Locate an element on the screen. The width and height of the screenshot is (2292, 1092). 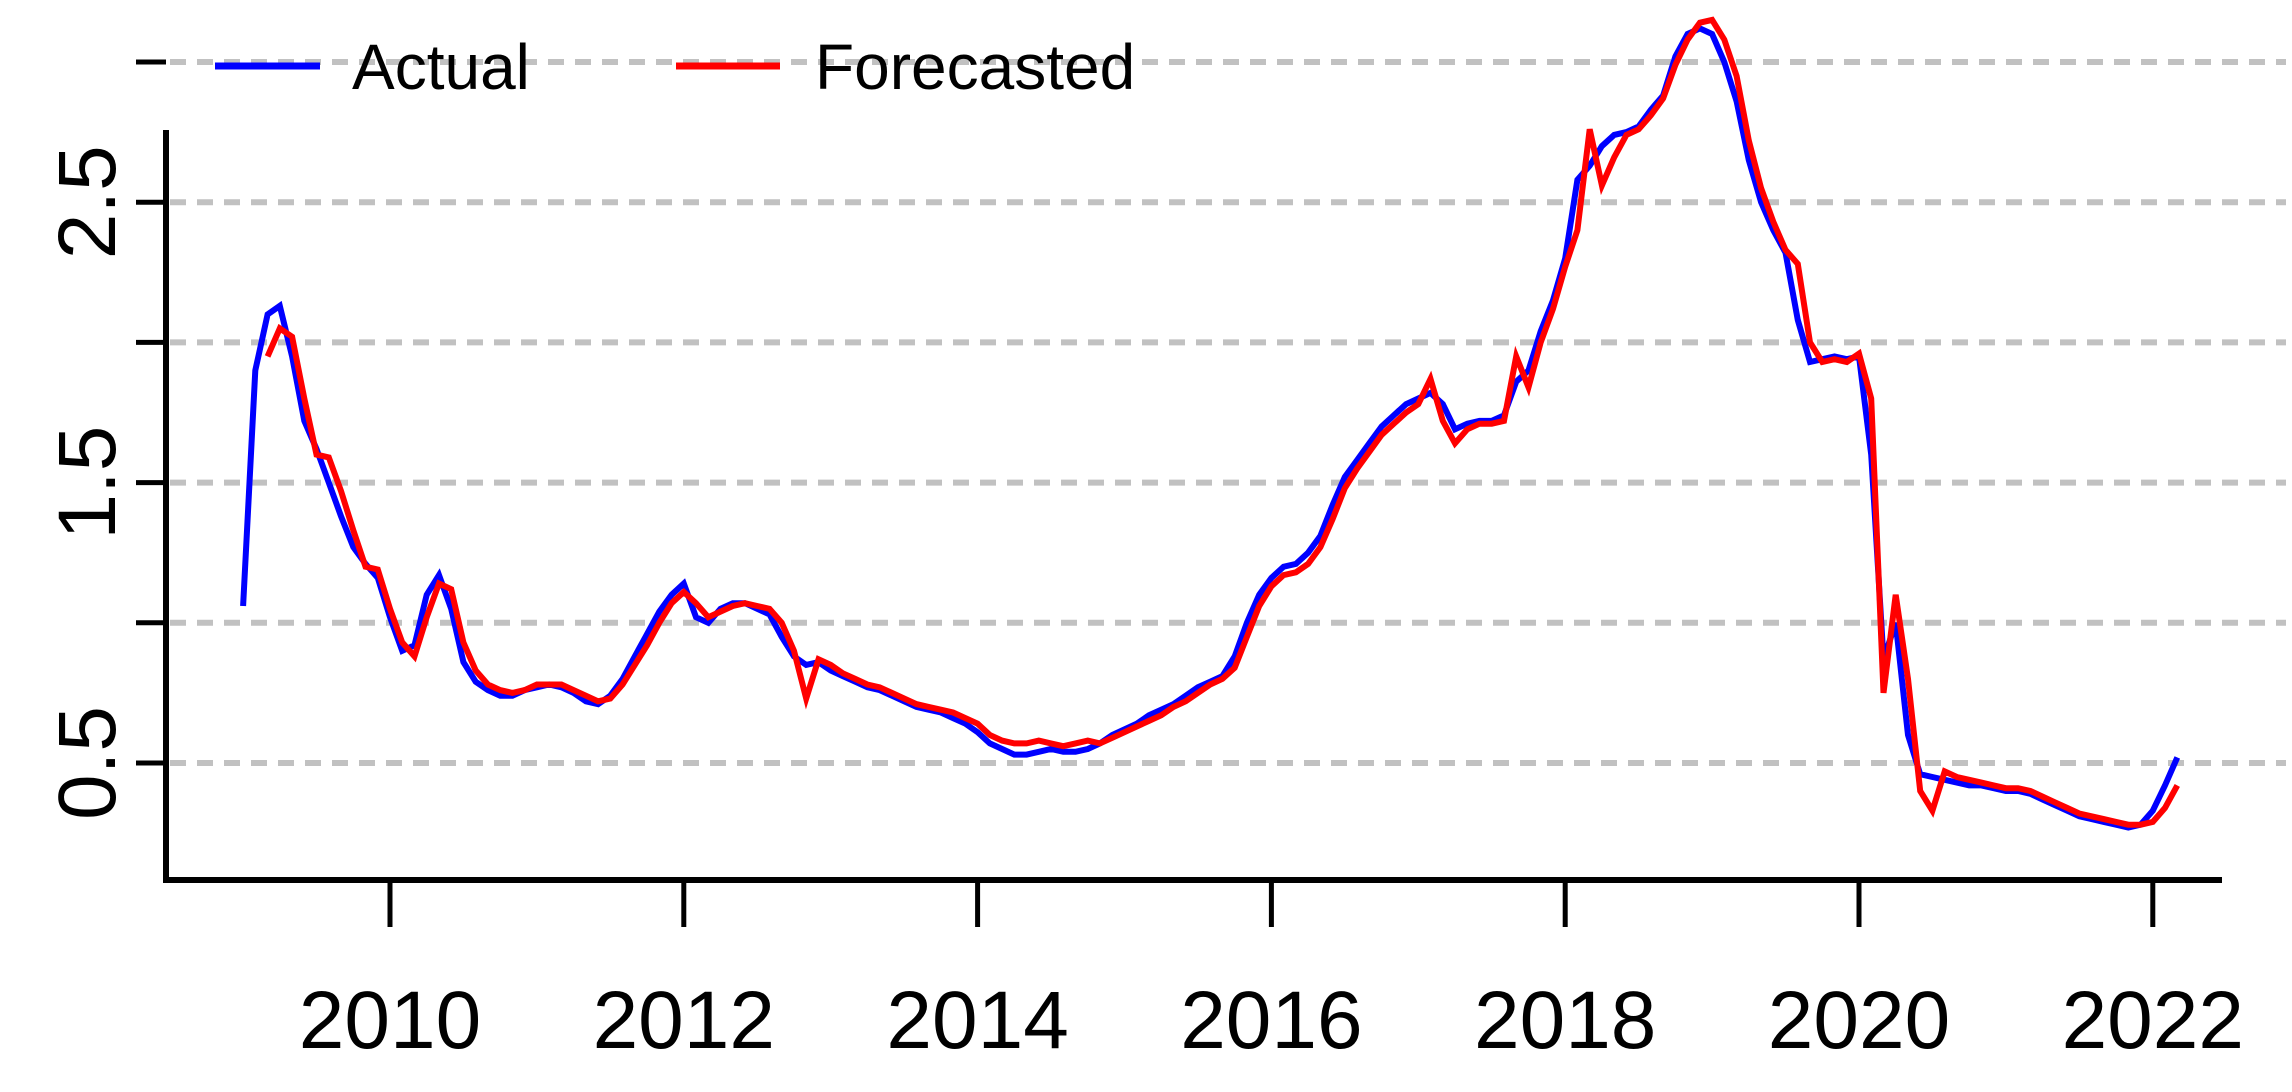
y-tick-label-2.5: 2.5 is located at coordinates (87, 202).